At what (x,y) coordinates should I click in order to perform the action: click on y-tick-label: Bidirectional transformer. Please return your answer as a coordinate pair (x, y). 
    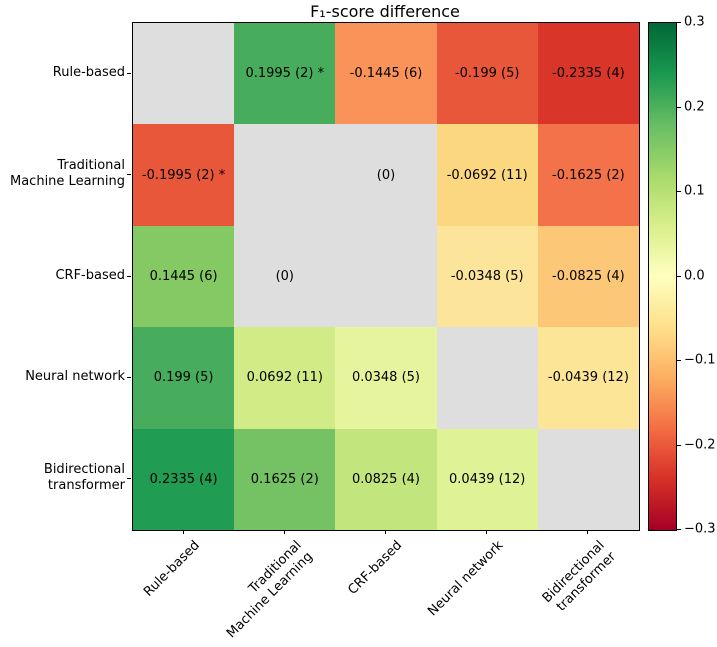
    Looking at the image, I should click on (84, 478).